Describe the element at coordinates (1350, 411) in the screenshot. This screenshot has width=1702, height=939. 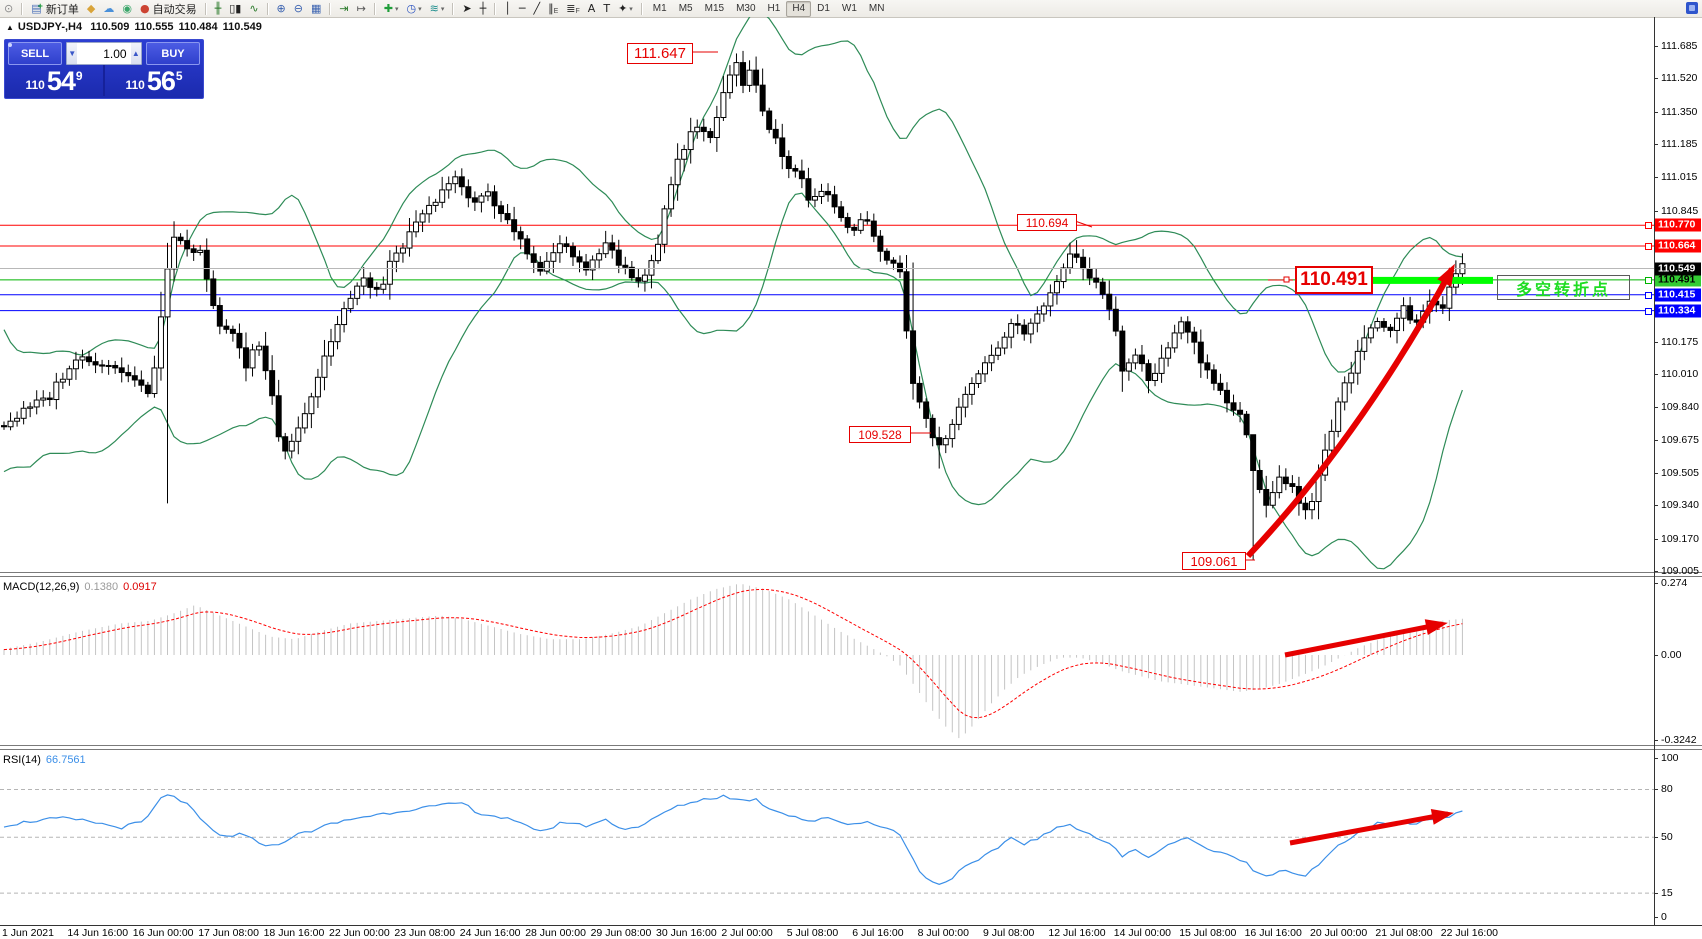
I see `trend-arrow-main` at that location.